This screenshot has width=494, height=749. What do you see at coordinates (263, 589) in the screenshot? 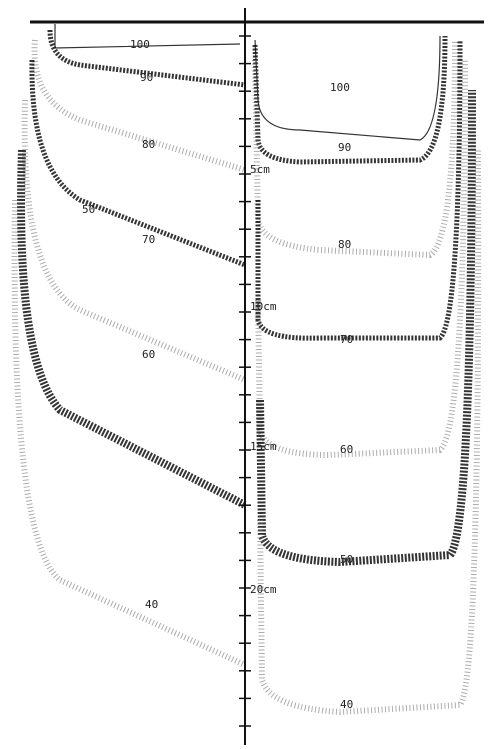
I see `depth-label: 20cm` at bounding box center [263, 589].